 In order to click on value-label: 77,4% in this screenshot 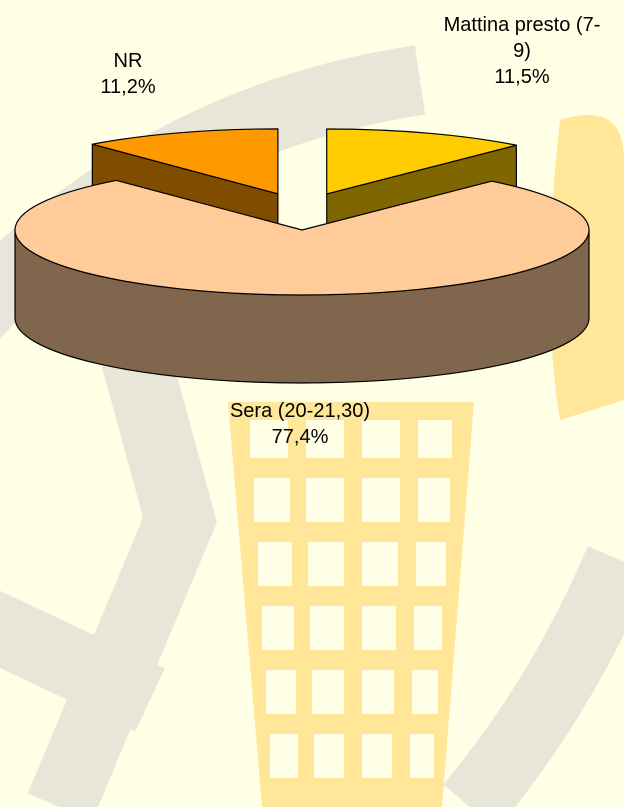, I will do `click(300, 437)`.